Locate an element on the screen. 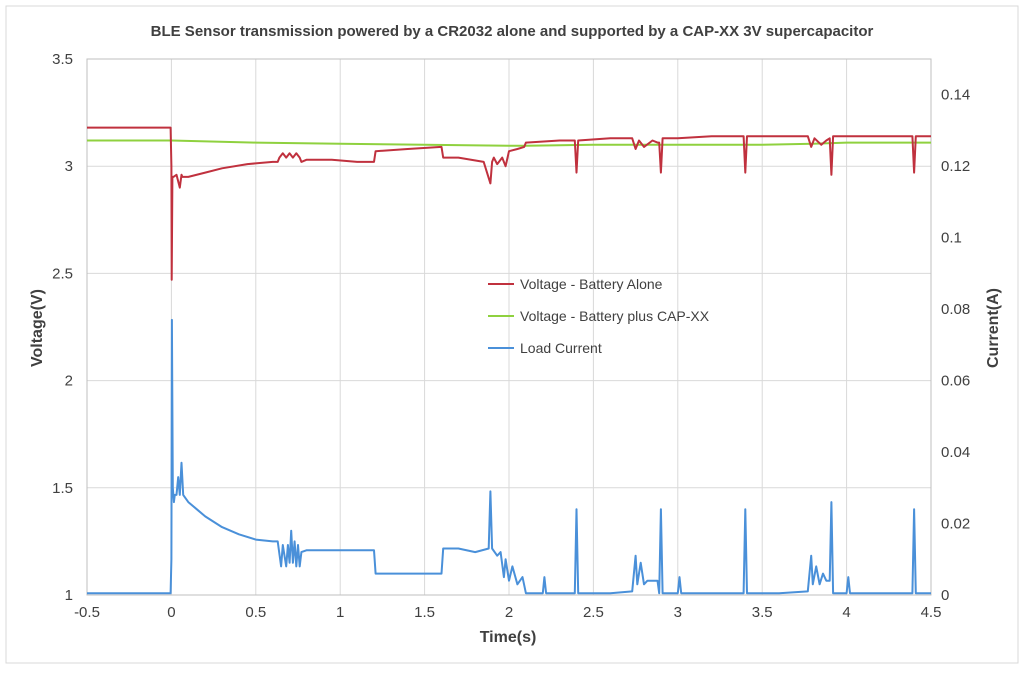 The height and width of the screenshot is (674, 1024). y2-axis-title: Current(A) is located at coordinates (993, 328).